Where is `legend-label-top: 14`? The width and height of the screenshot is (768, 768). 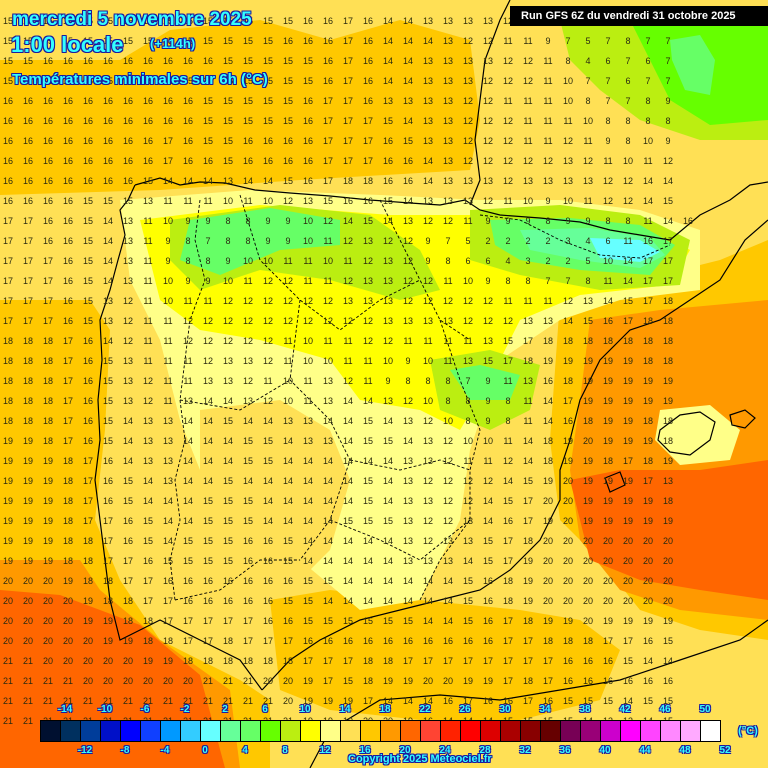 legend-label-top: 14 is located at coordinates (345, 709).